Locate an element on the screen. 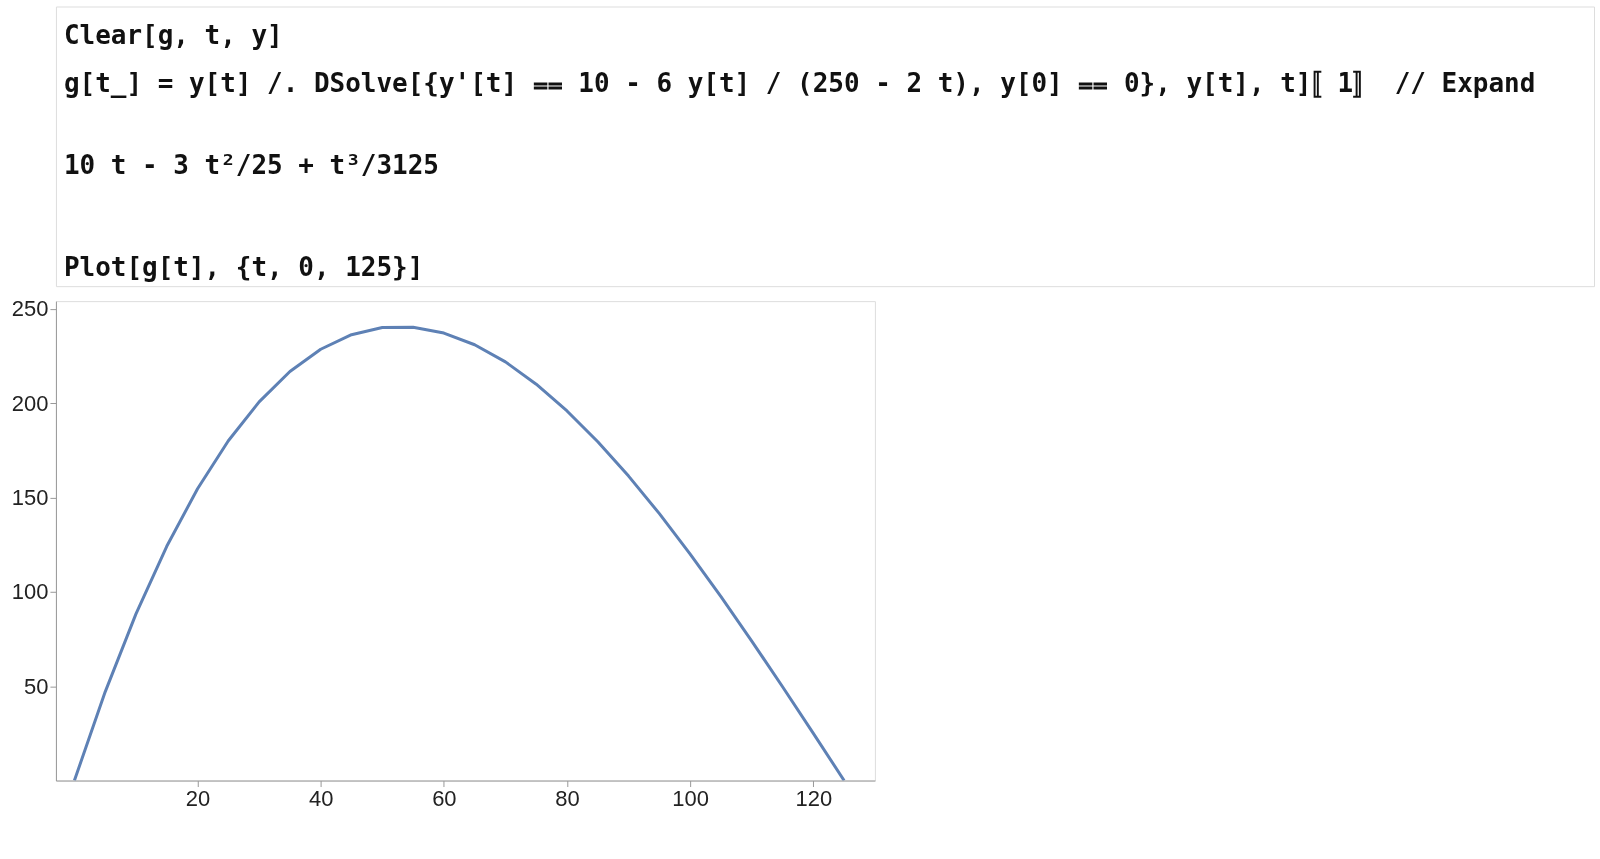 Image resolution: width=1600 pixels, height=859 pixels. x-tick-label: 80 is located at coordinates (567, 798).